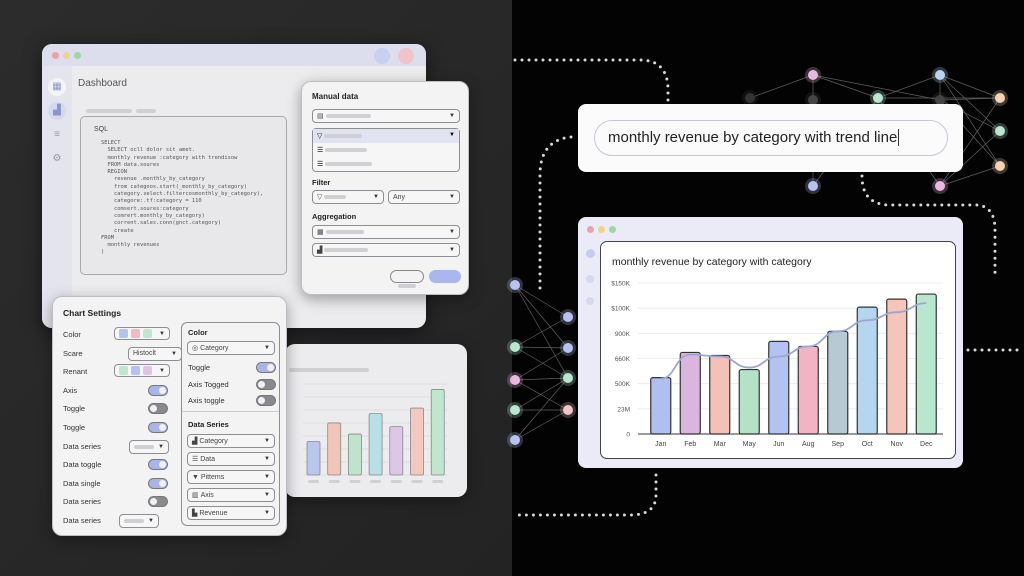 The image size is (1024, 576). I want to click on avatar, so click(382, 56).